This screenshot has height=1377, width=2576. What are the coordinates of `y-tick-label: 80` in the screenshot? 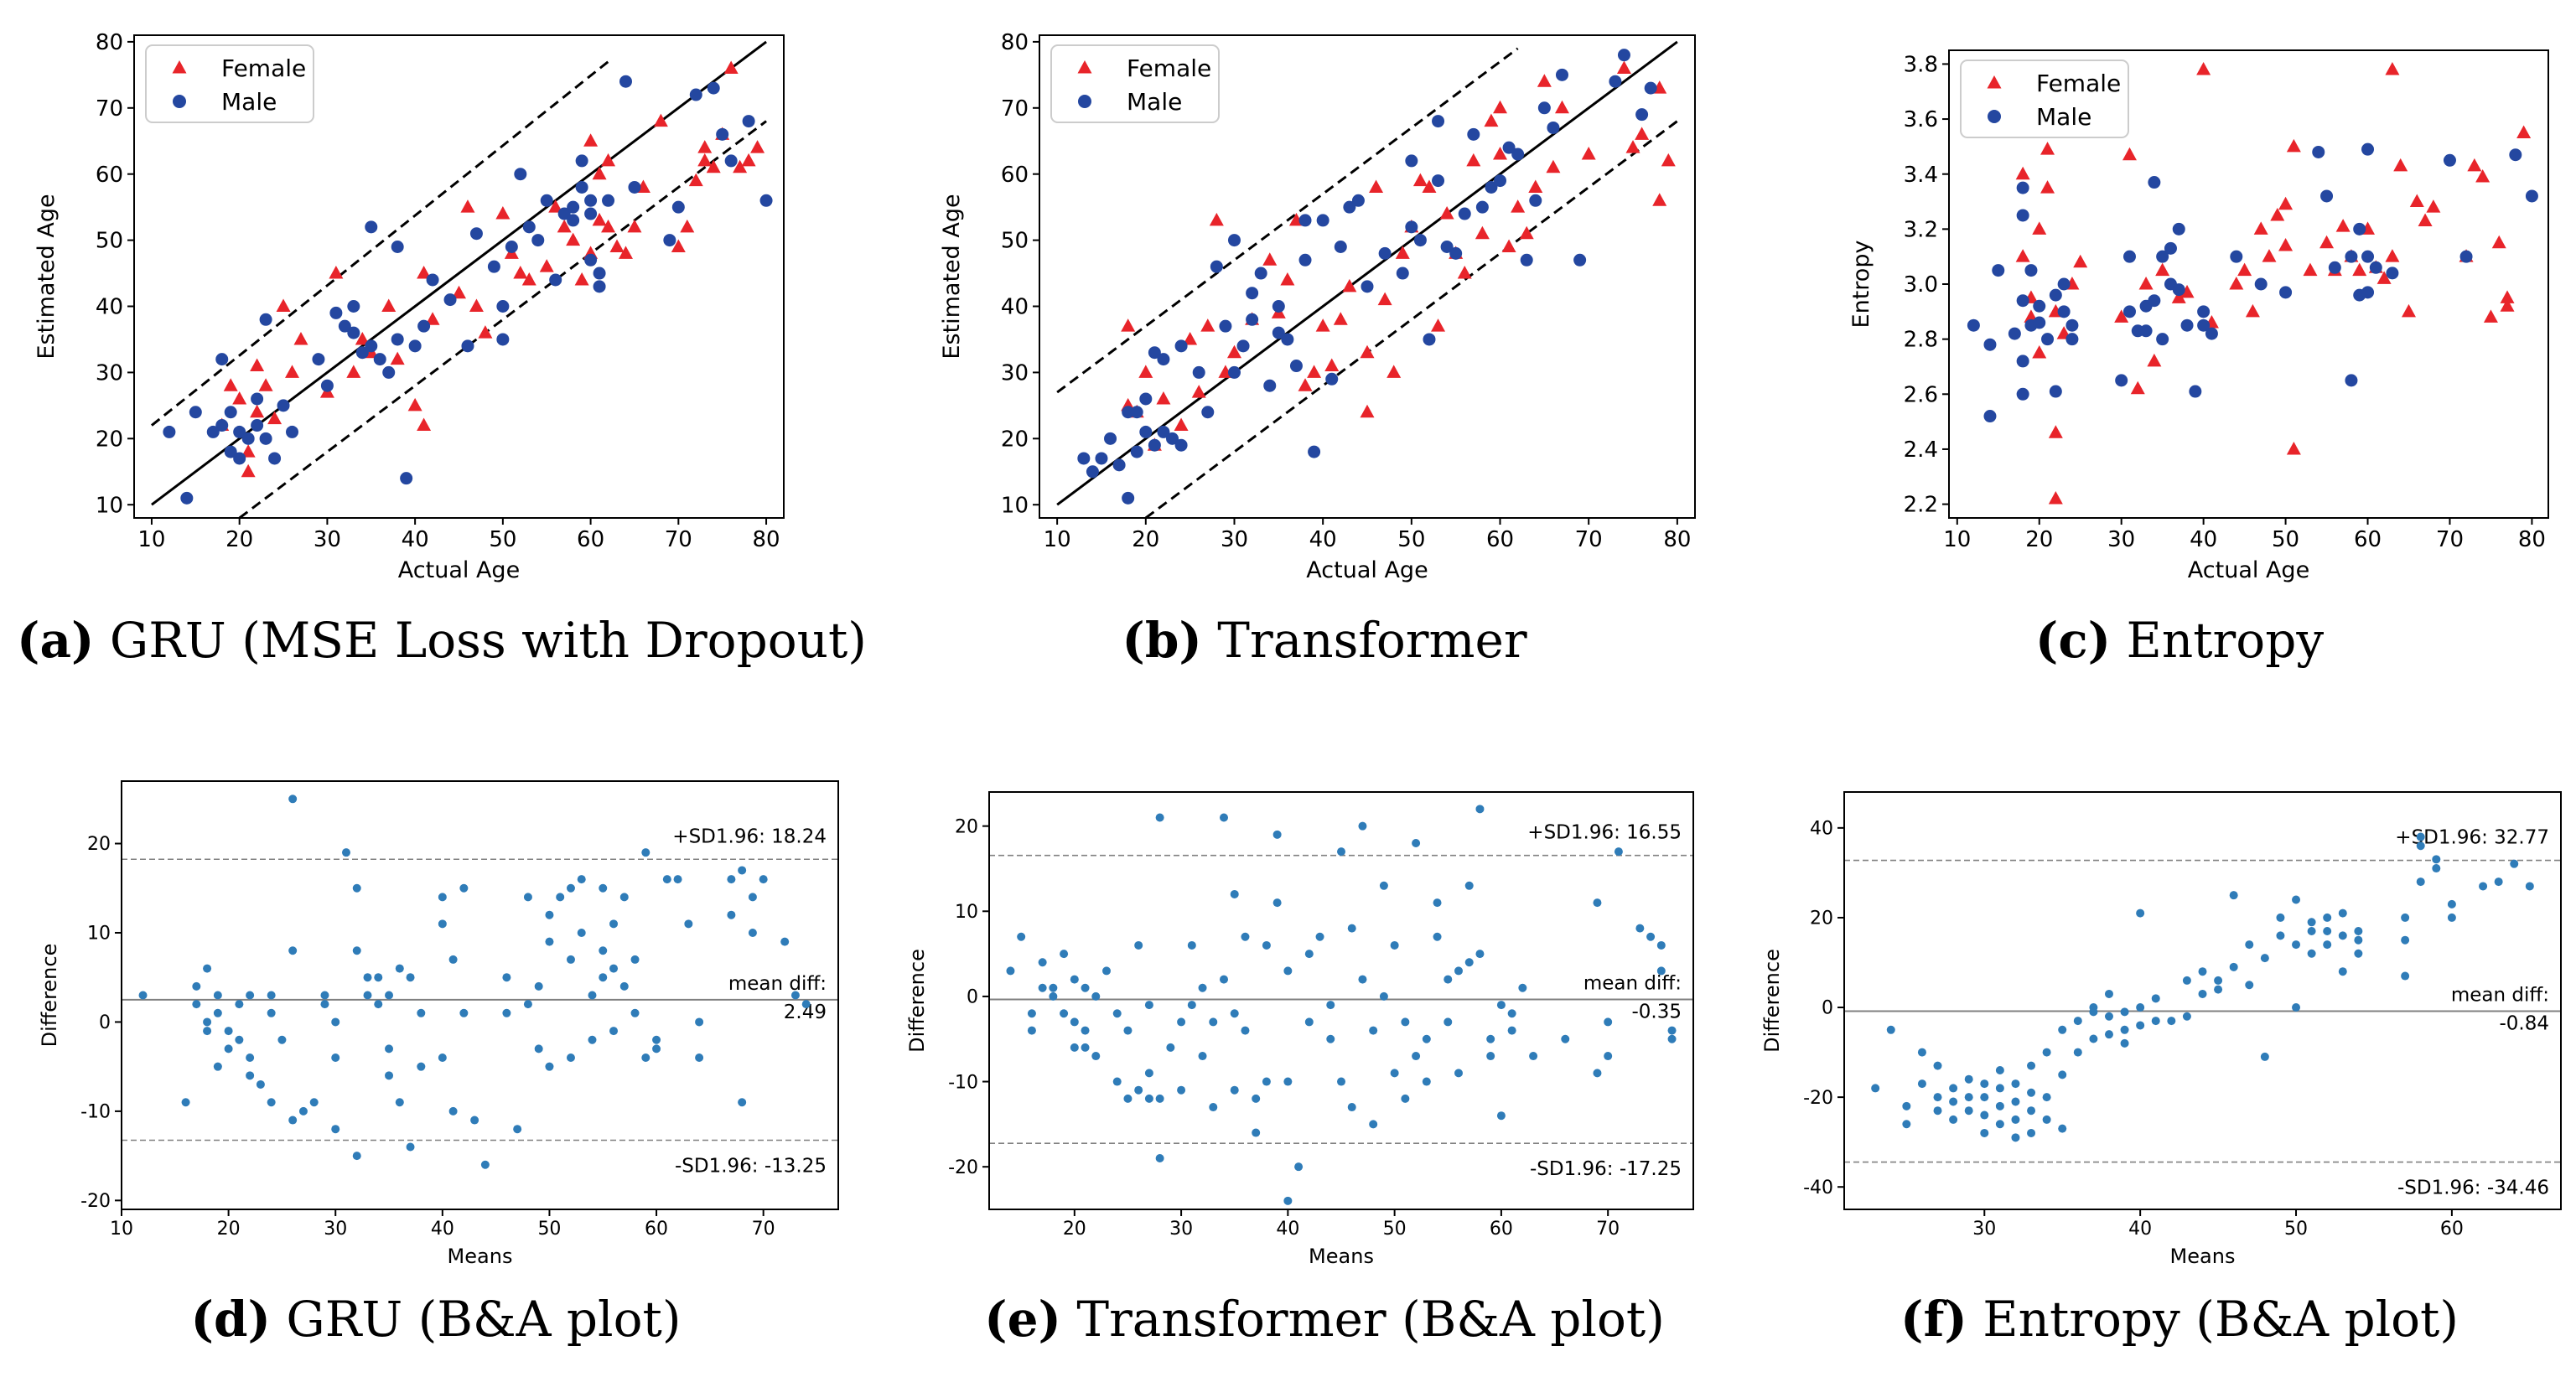 It's located at (1015, 42).